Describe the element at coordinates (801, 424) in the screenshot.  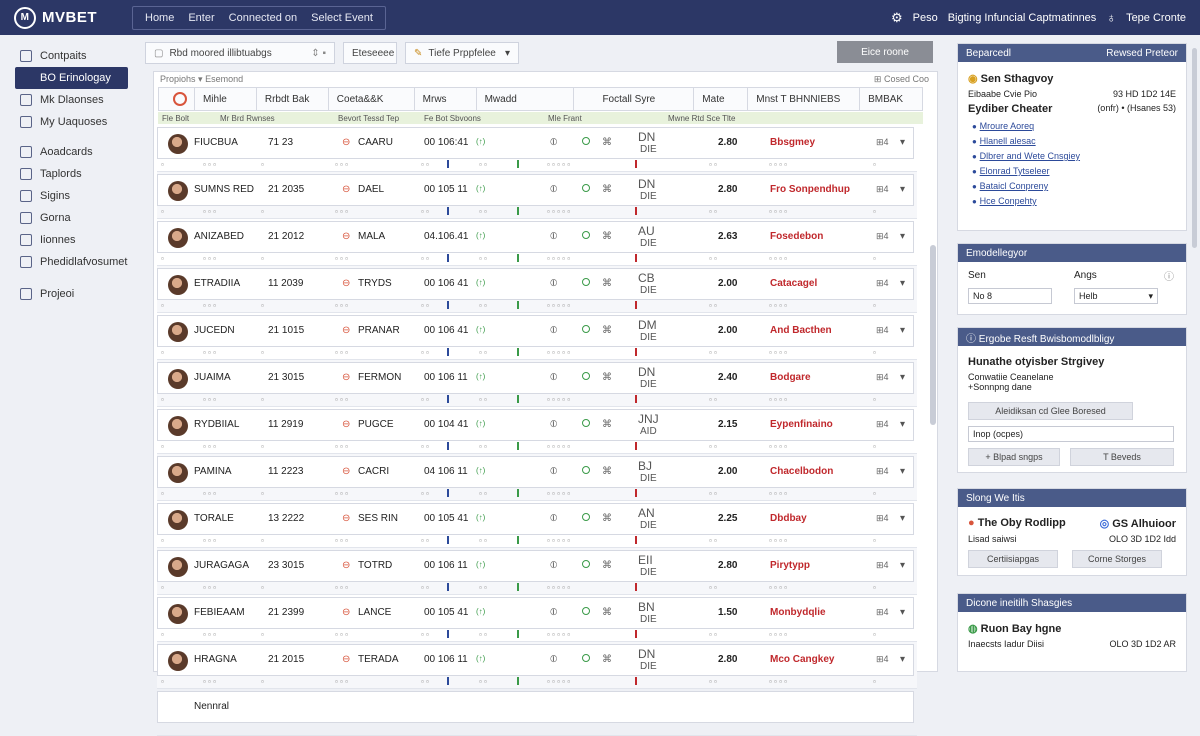
I see `status-tag: Eypenfinaino` at that location.